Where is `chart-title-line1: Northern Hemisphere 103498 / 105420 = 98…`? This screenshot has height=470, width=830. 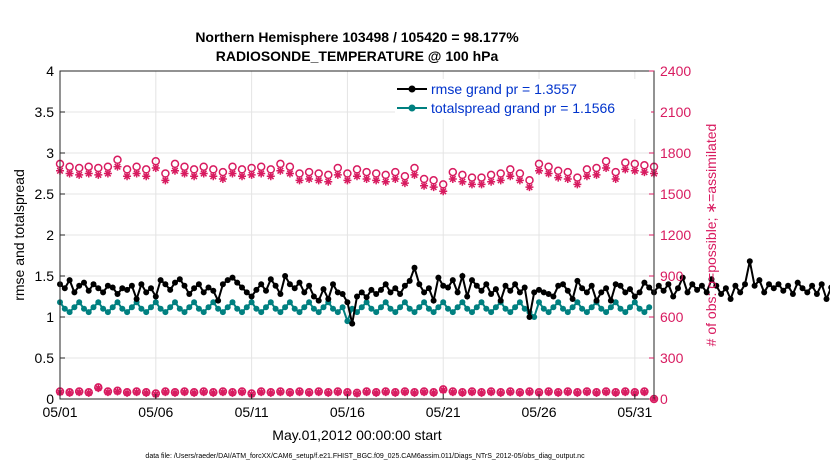
chart-title-line1: Northern Hemisphere 103498 / 105420 = 98… is located at coordinates (357, 37).